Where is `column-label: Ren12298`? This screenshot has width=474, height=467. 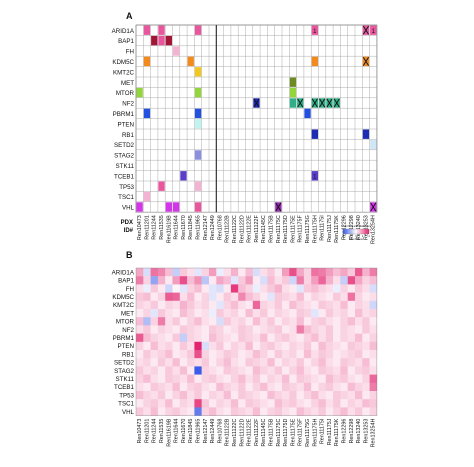 column-label: Ren12298 is located at coordinates (352, 227).